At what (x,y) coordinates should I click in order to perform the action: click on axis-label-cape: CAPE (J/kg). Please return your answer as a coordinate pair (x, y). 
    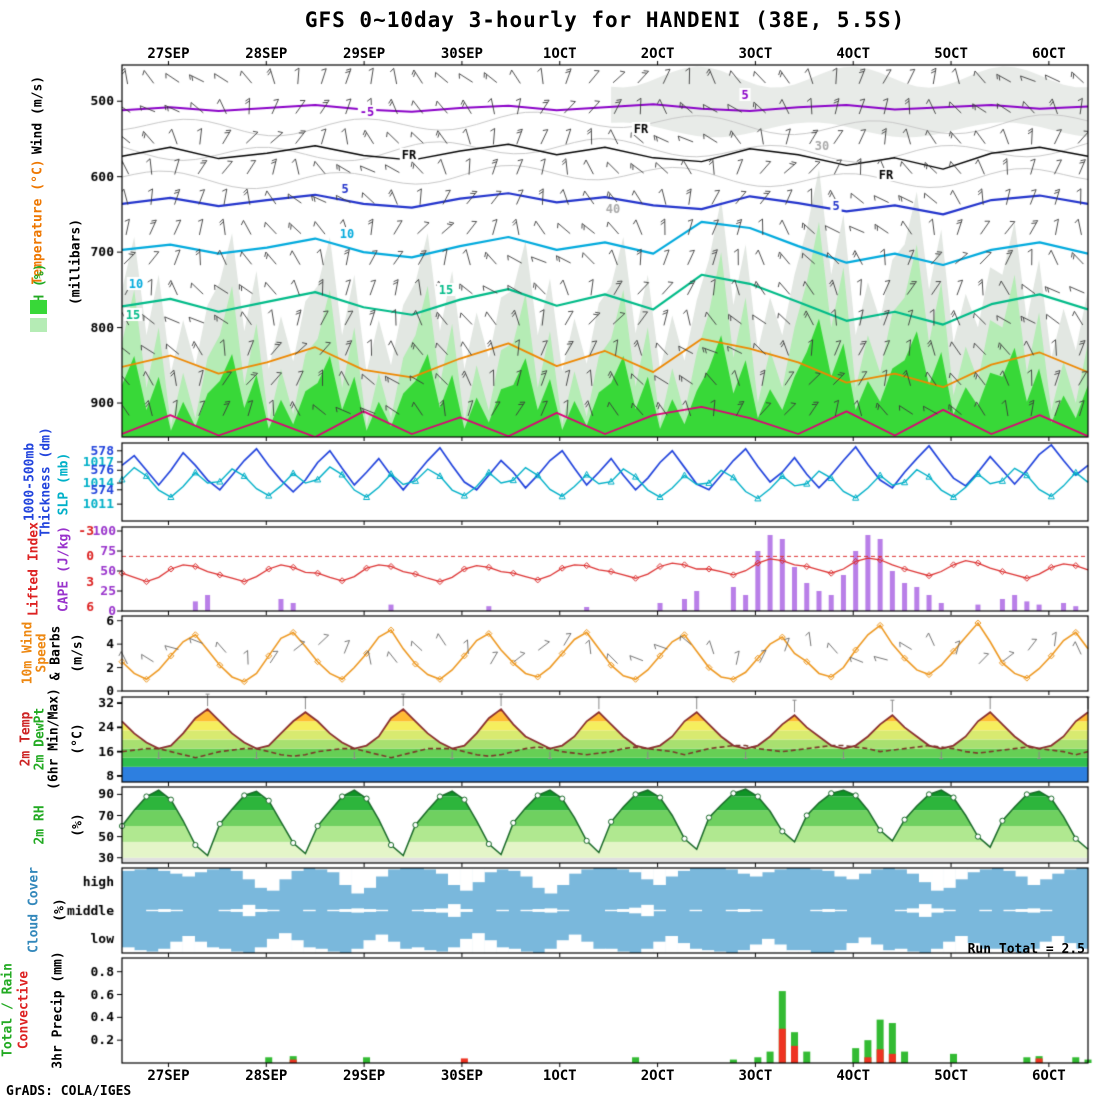
    Looking at the image, I should click on (64, 569).